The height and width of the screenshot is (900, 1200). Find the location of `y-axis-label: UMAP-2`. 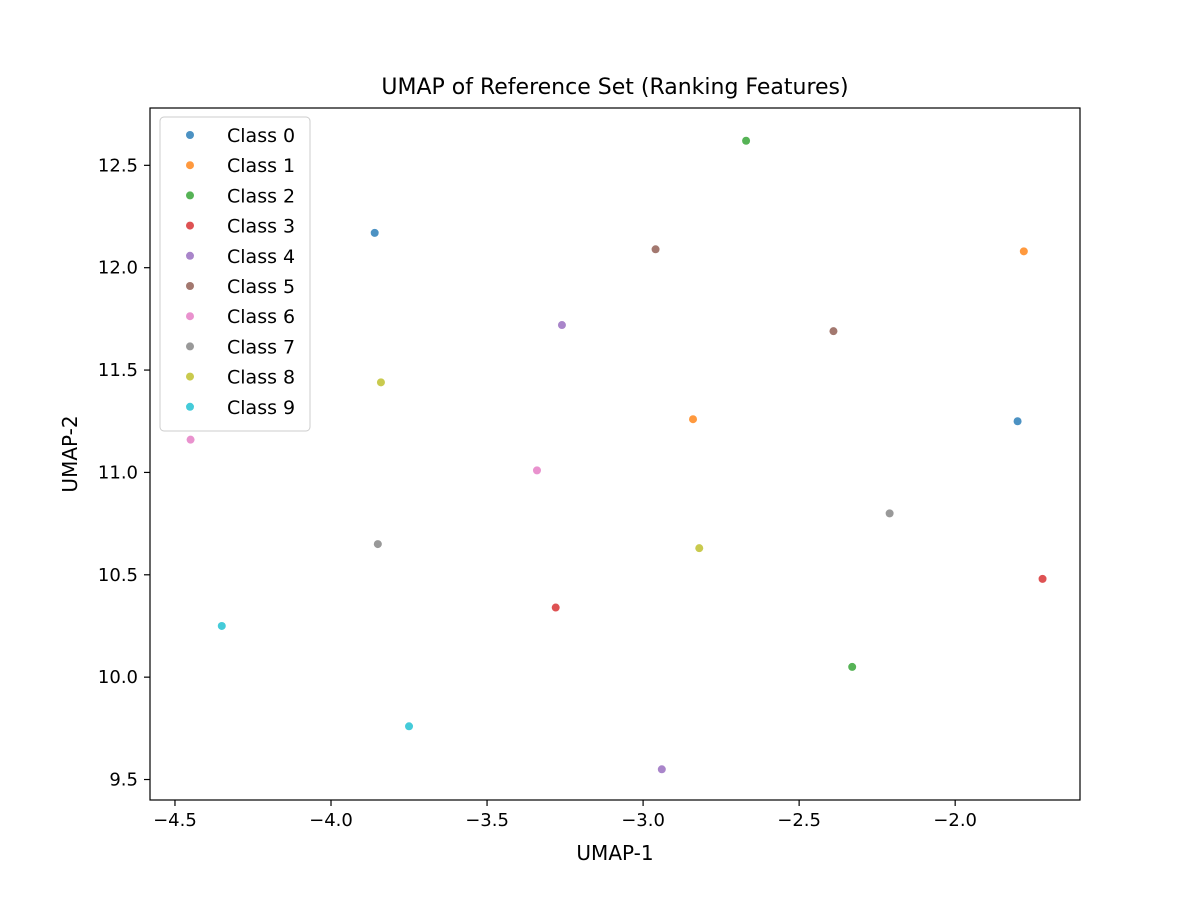

y-axis-label: UMAP-2 is located at coordinates (70, 453).